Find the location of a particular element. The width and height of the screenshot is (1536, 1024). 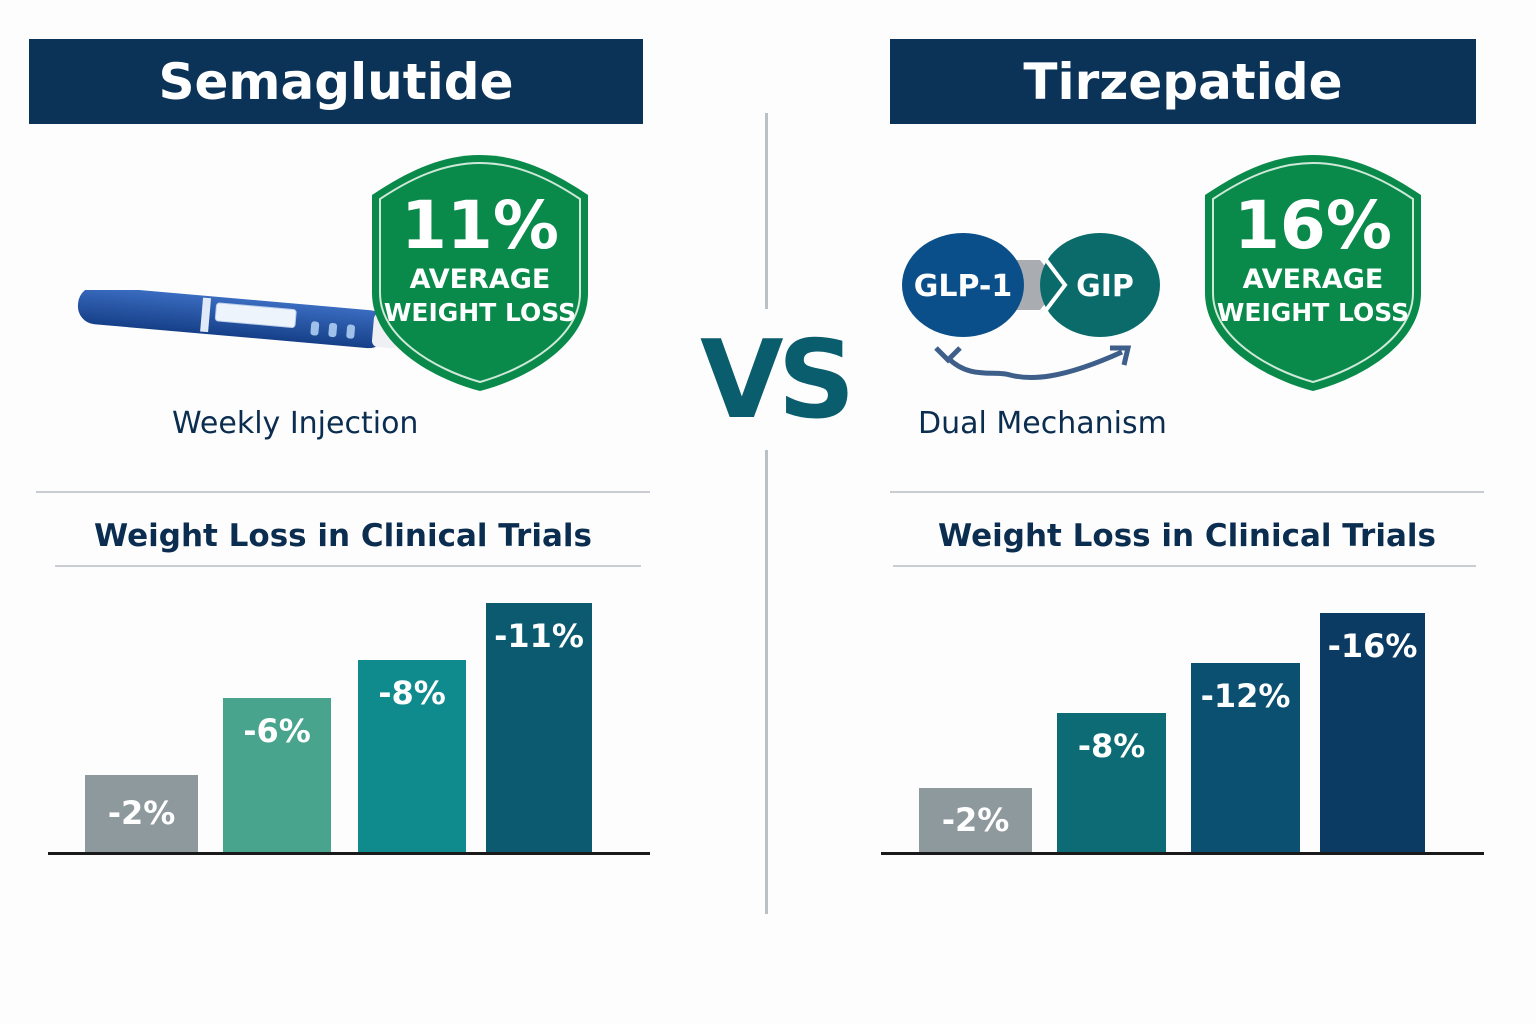

chart-title-right: Weight Loss in Clinical Trials is located at coordinates (1187, 536).